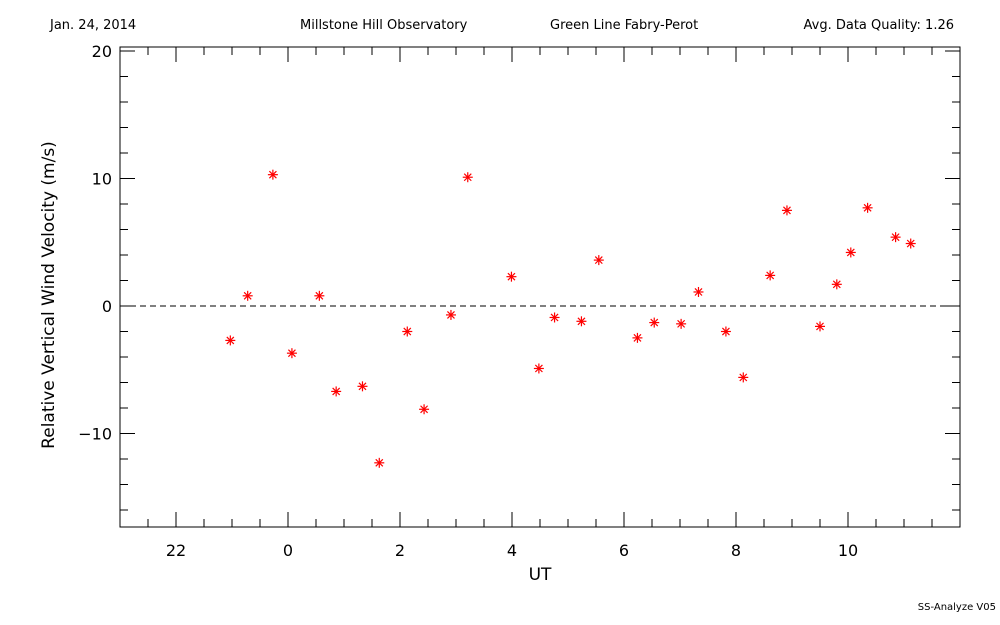 Image resolution: width=1000 pixels, height=625 pixels. What do you see at coordinates (956, 607) in the screenshot?
I see `software-version-footer: SS-Analyze V05` at bounding box center [956, 607].